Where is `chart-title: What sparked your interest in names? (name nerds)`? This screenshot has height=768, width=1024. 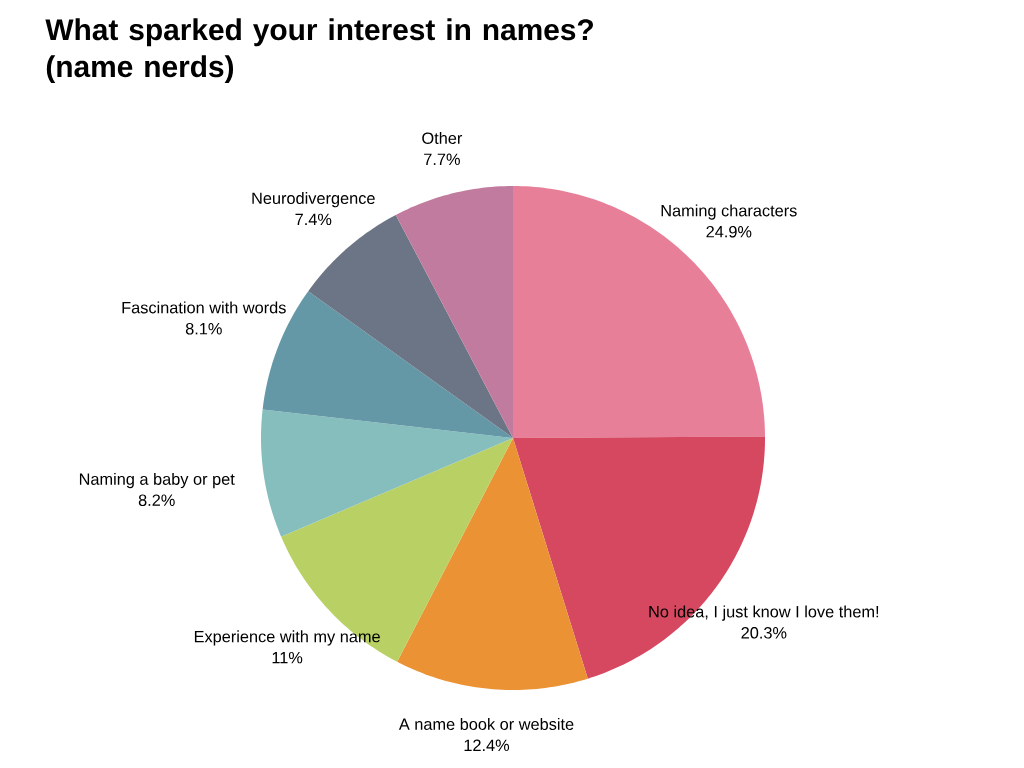 chart-title: What sparked your interest in names? (name nerds) is located at coordinates (319, 51).